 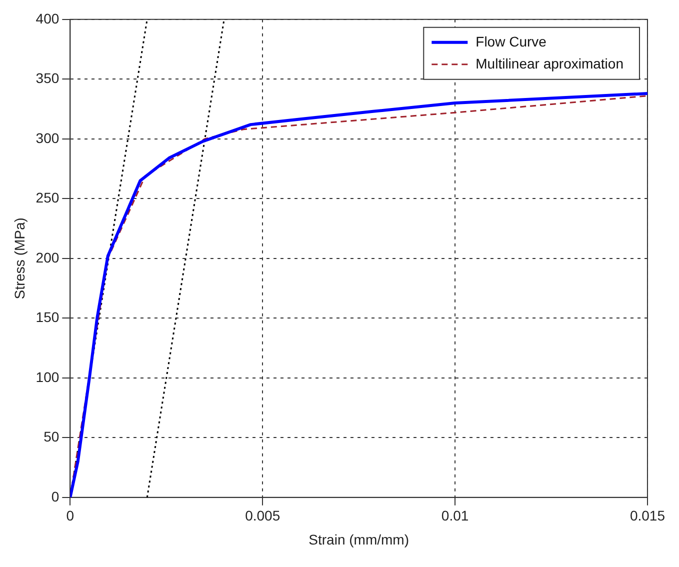 I want to click on y-axis-title: Stress (MPa), so click(x=19, y=259).